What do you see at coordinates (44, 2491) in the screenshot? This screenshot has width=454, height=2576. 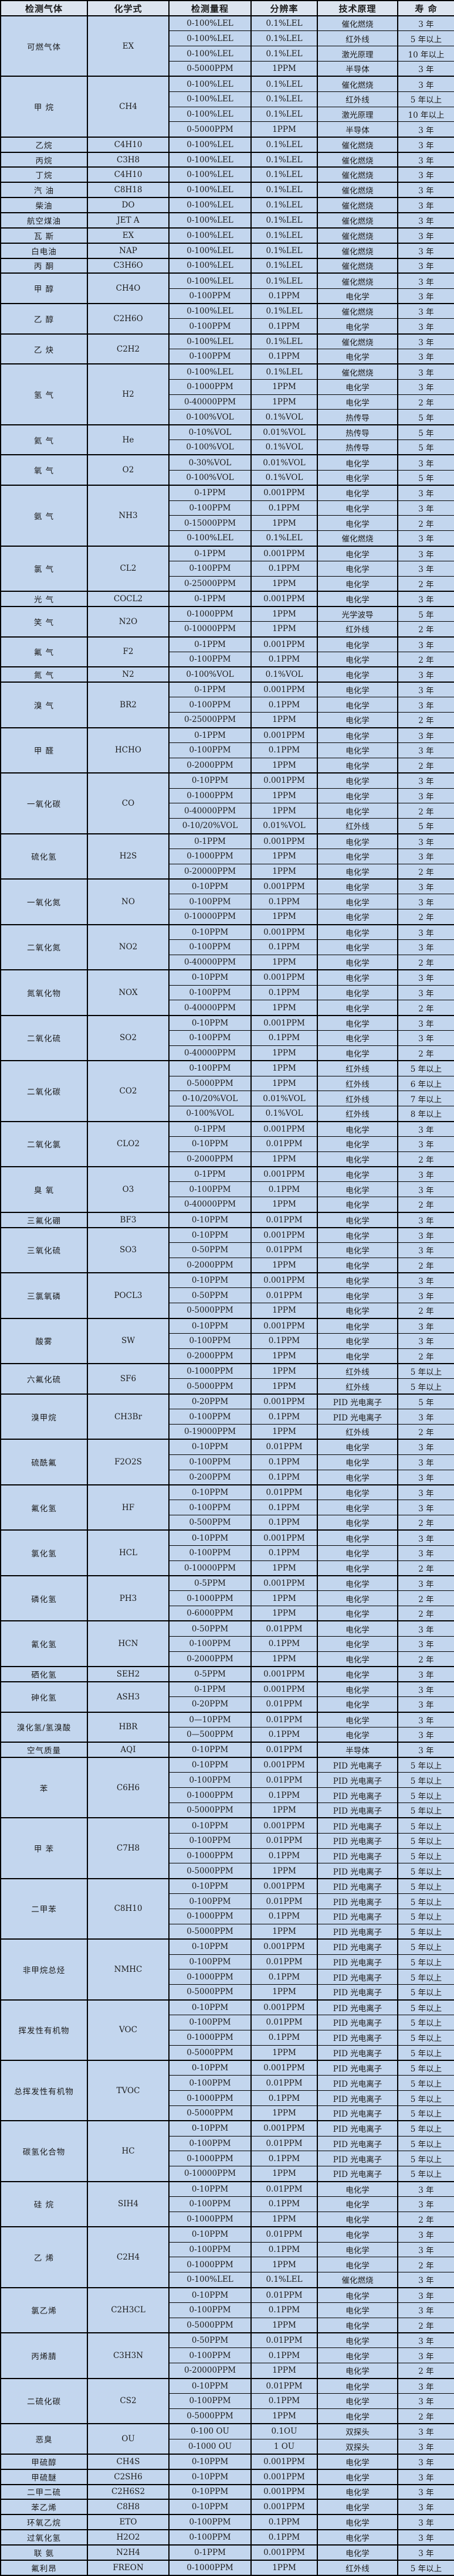 I see `gas-name-cell: 二甲二硫` at bounding box center [44, 2491].